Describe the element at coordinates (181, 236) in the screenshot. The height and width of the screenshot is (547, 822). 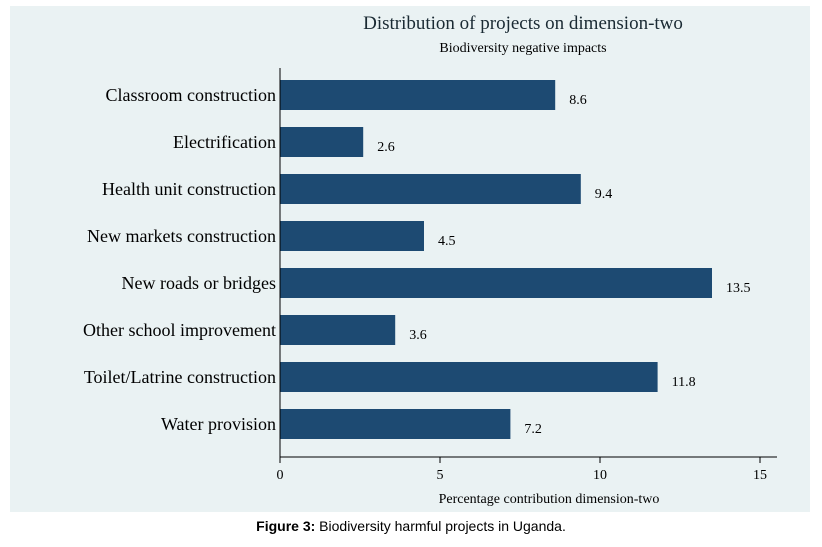
I see `category-label: New markets construction` at that location.